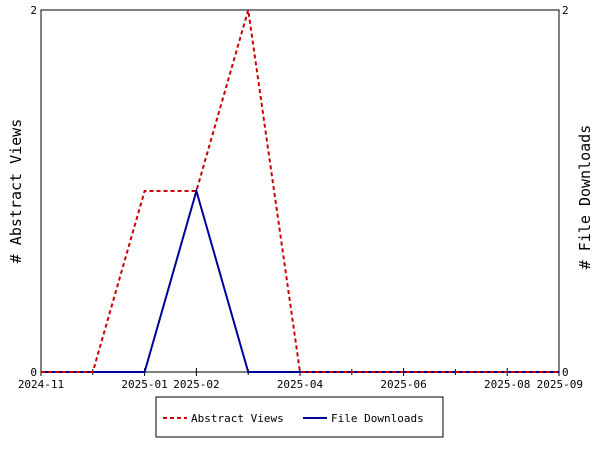  I want to click on y-left-tick-label-0: 0, so click(33, 372).